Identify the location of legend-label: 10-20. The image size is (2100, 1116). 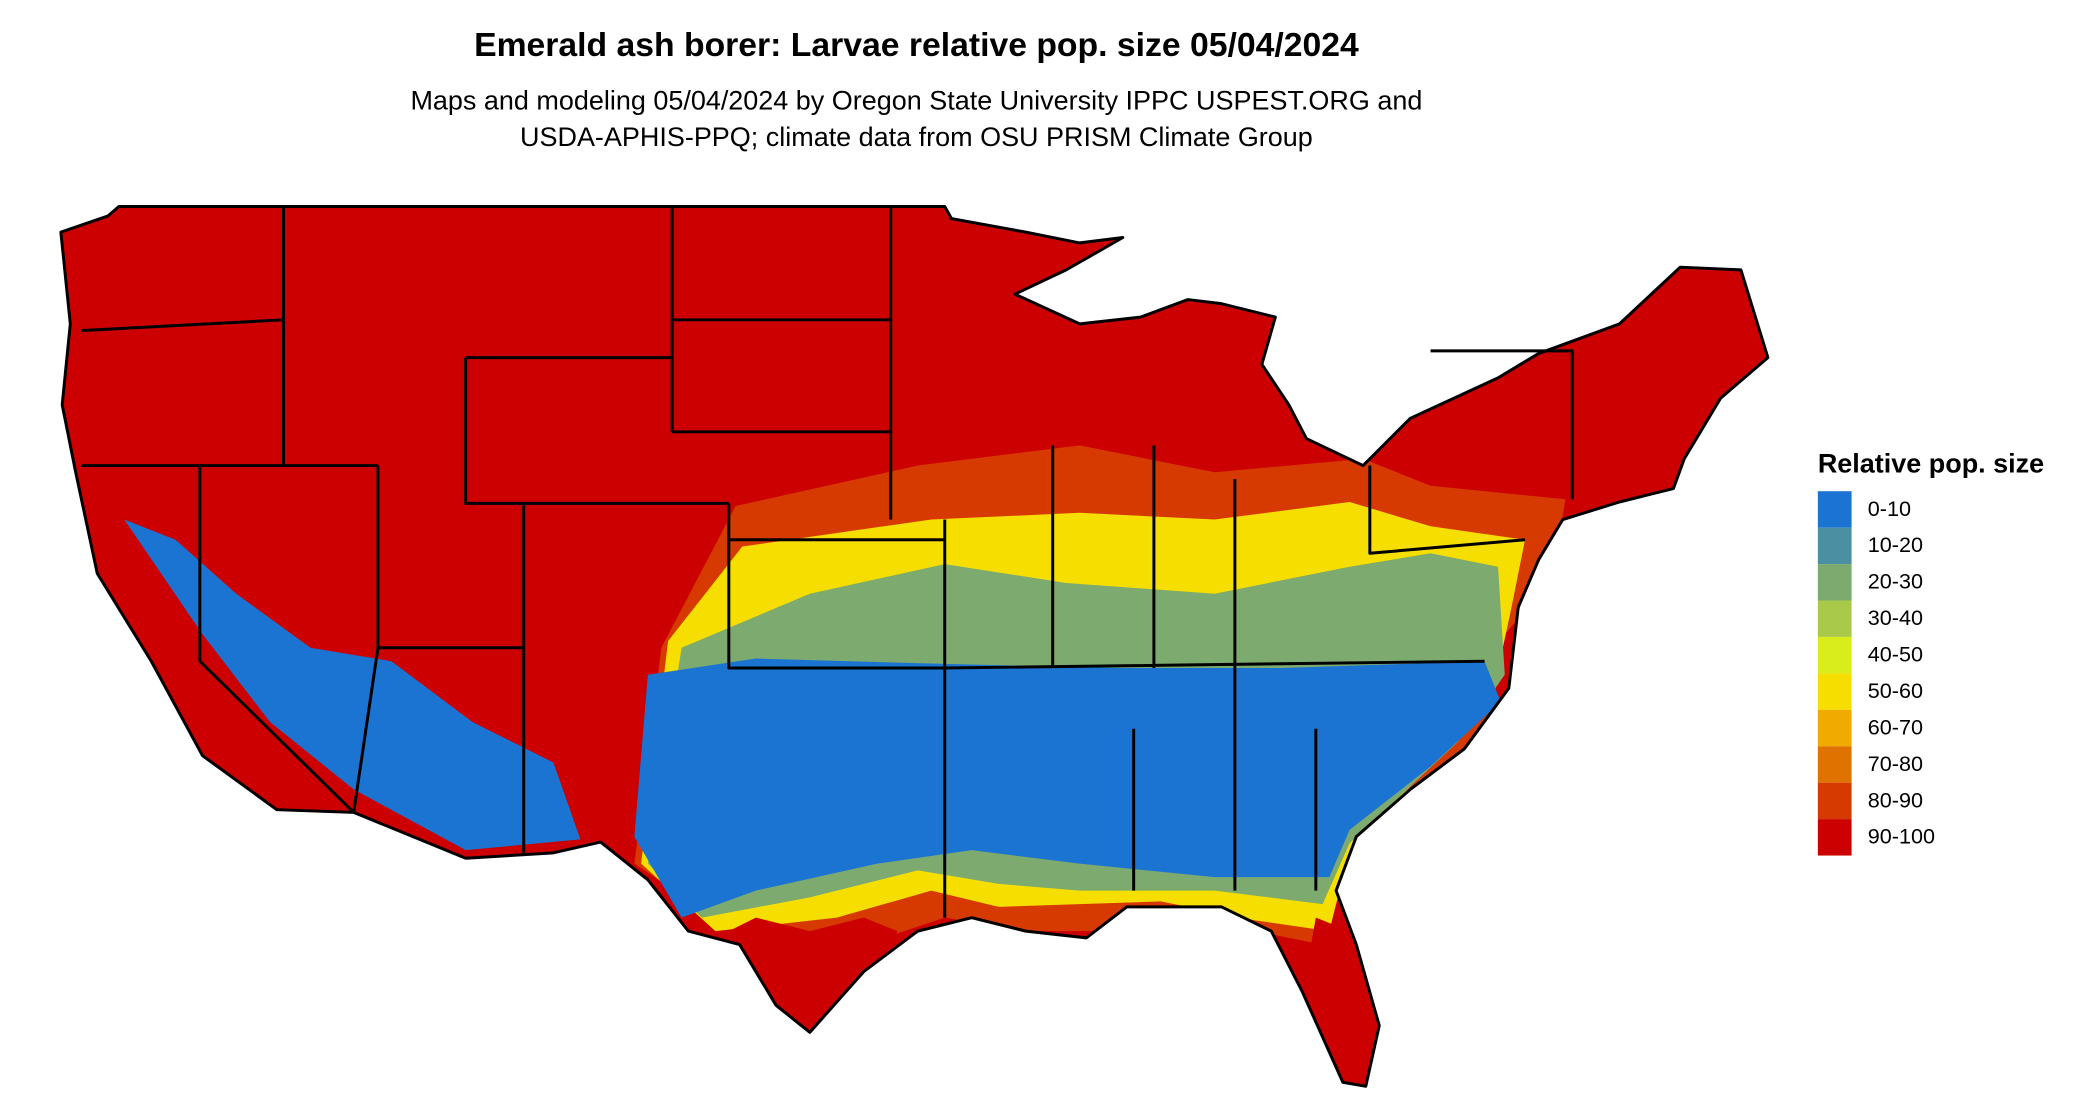
(1895, 544).